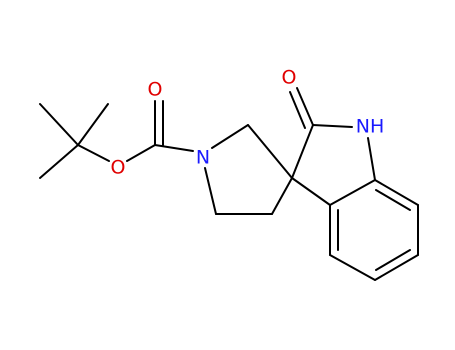 Image resolution: width=455 pixels, height=350 pixels. What do you see at coordinates (370, 127) in the screenshot?
I see `atom-label: NH` at bounding box center [370, 127].